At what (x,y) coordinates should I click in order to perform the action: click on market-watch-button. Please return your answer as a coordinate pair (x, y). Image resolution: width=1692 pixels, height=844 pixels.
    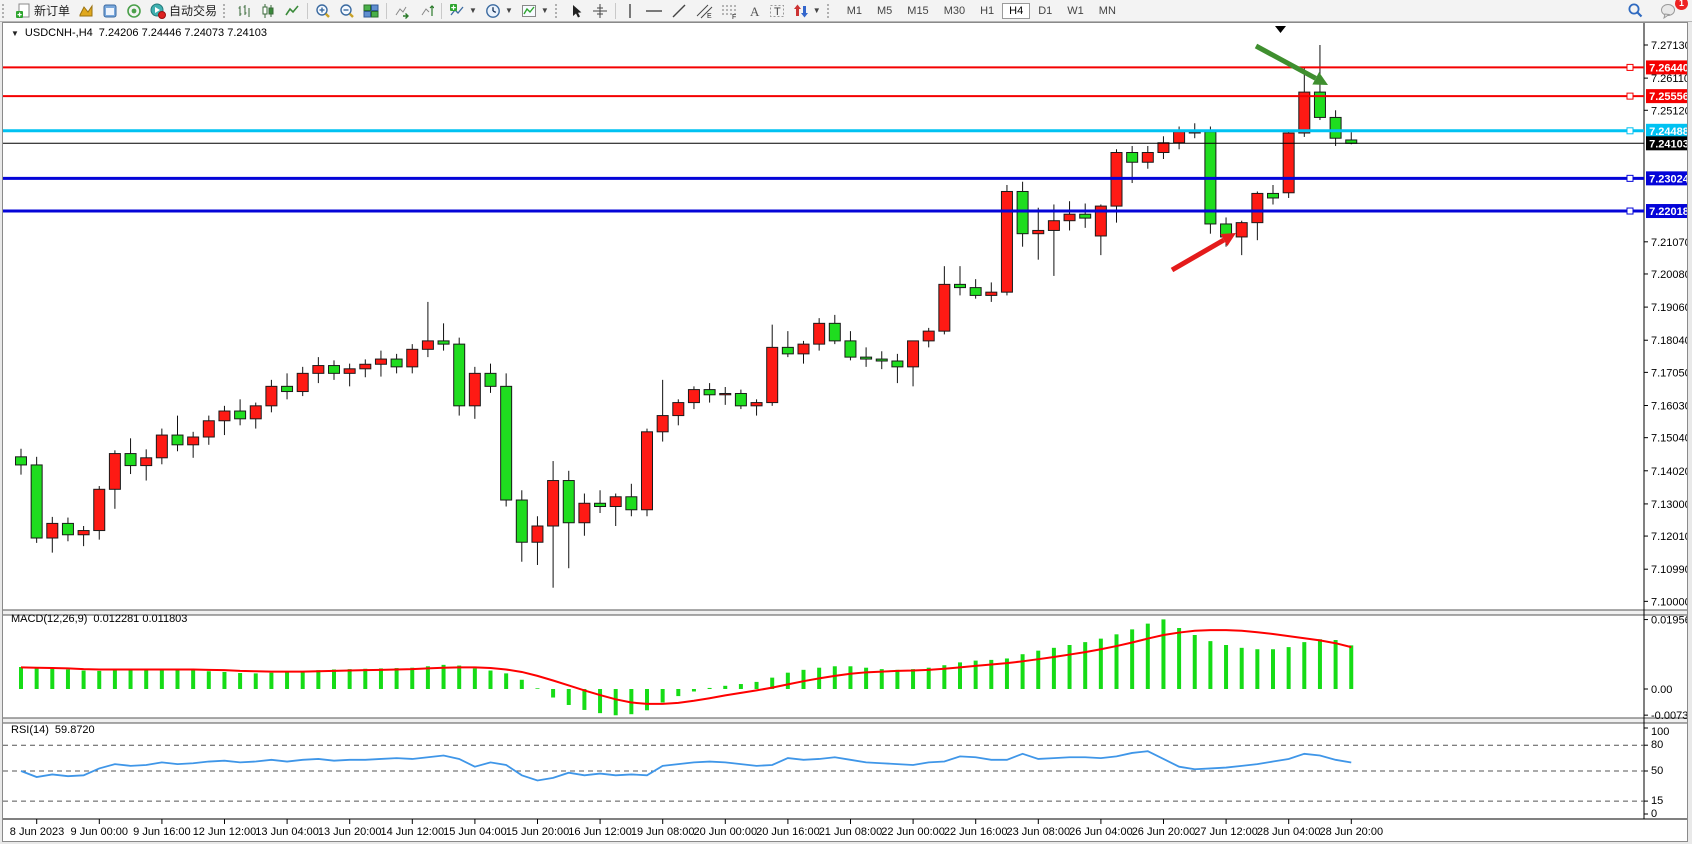
    Looking at the image, I should click on (86, 11).